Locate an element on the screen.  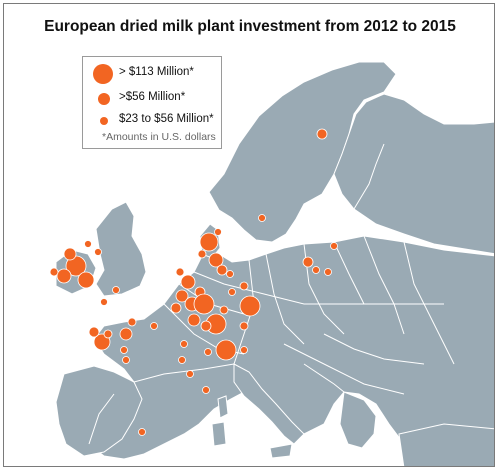
turkey-land is located at coordinates (446, 444).